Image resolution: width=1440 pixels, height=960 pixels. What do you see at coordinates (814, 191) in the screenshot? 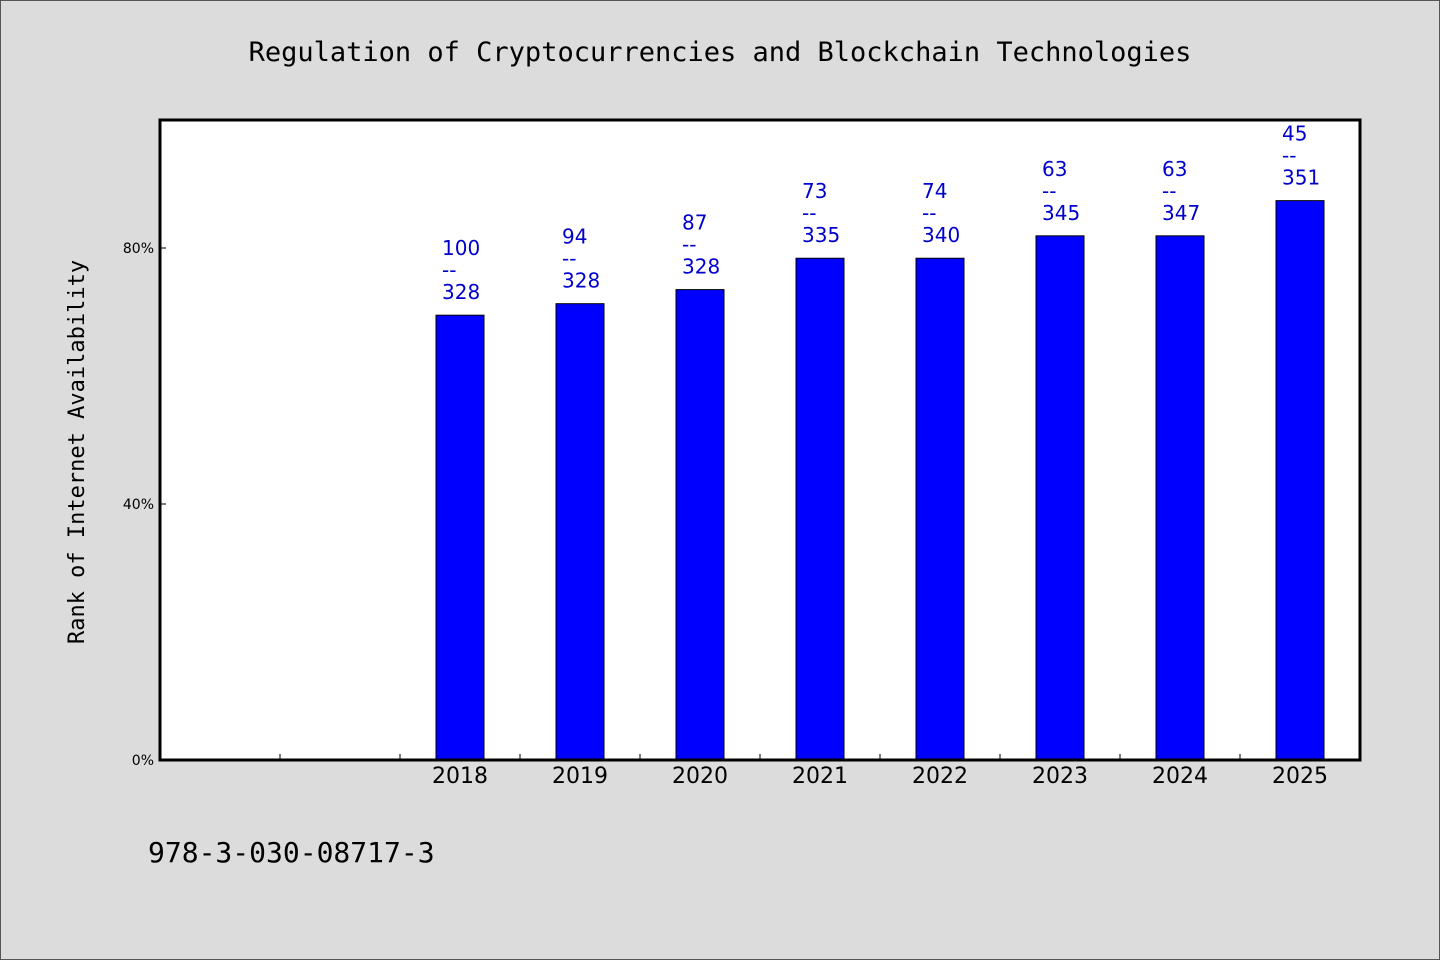
I see `data-label: 73` at bounding box center [814, 191].